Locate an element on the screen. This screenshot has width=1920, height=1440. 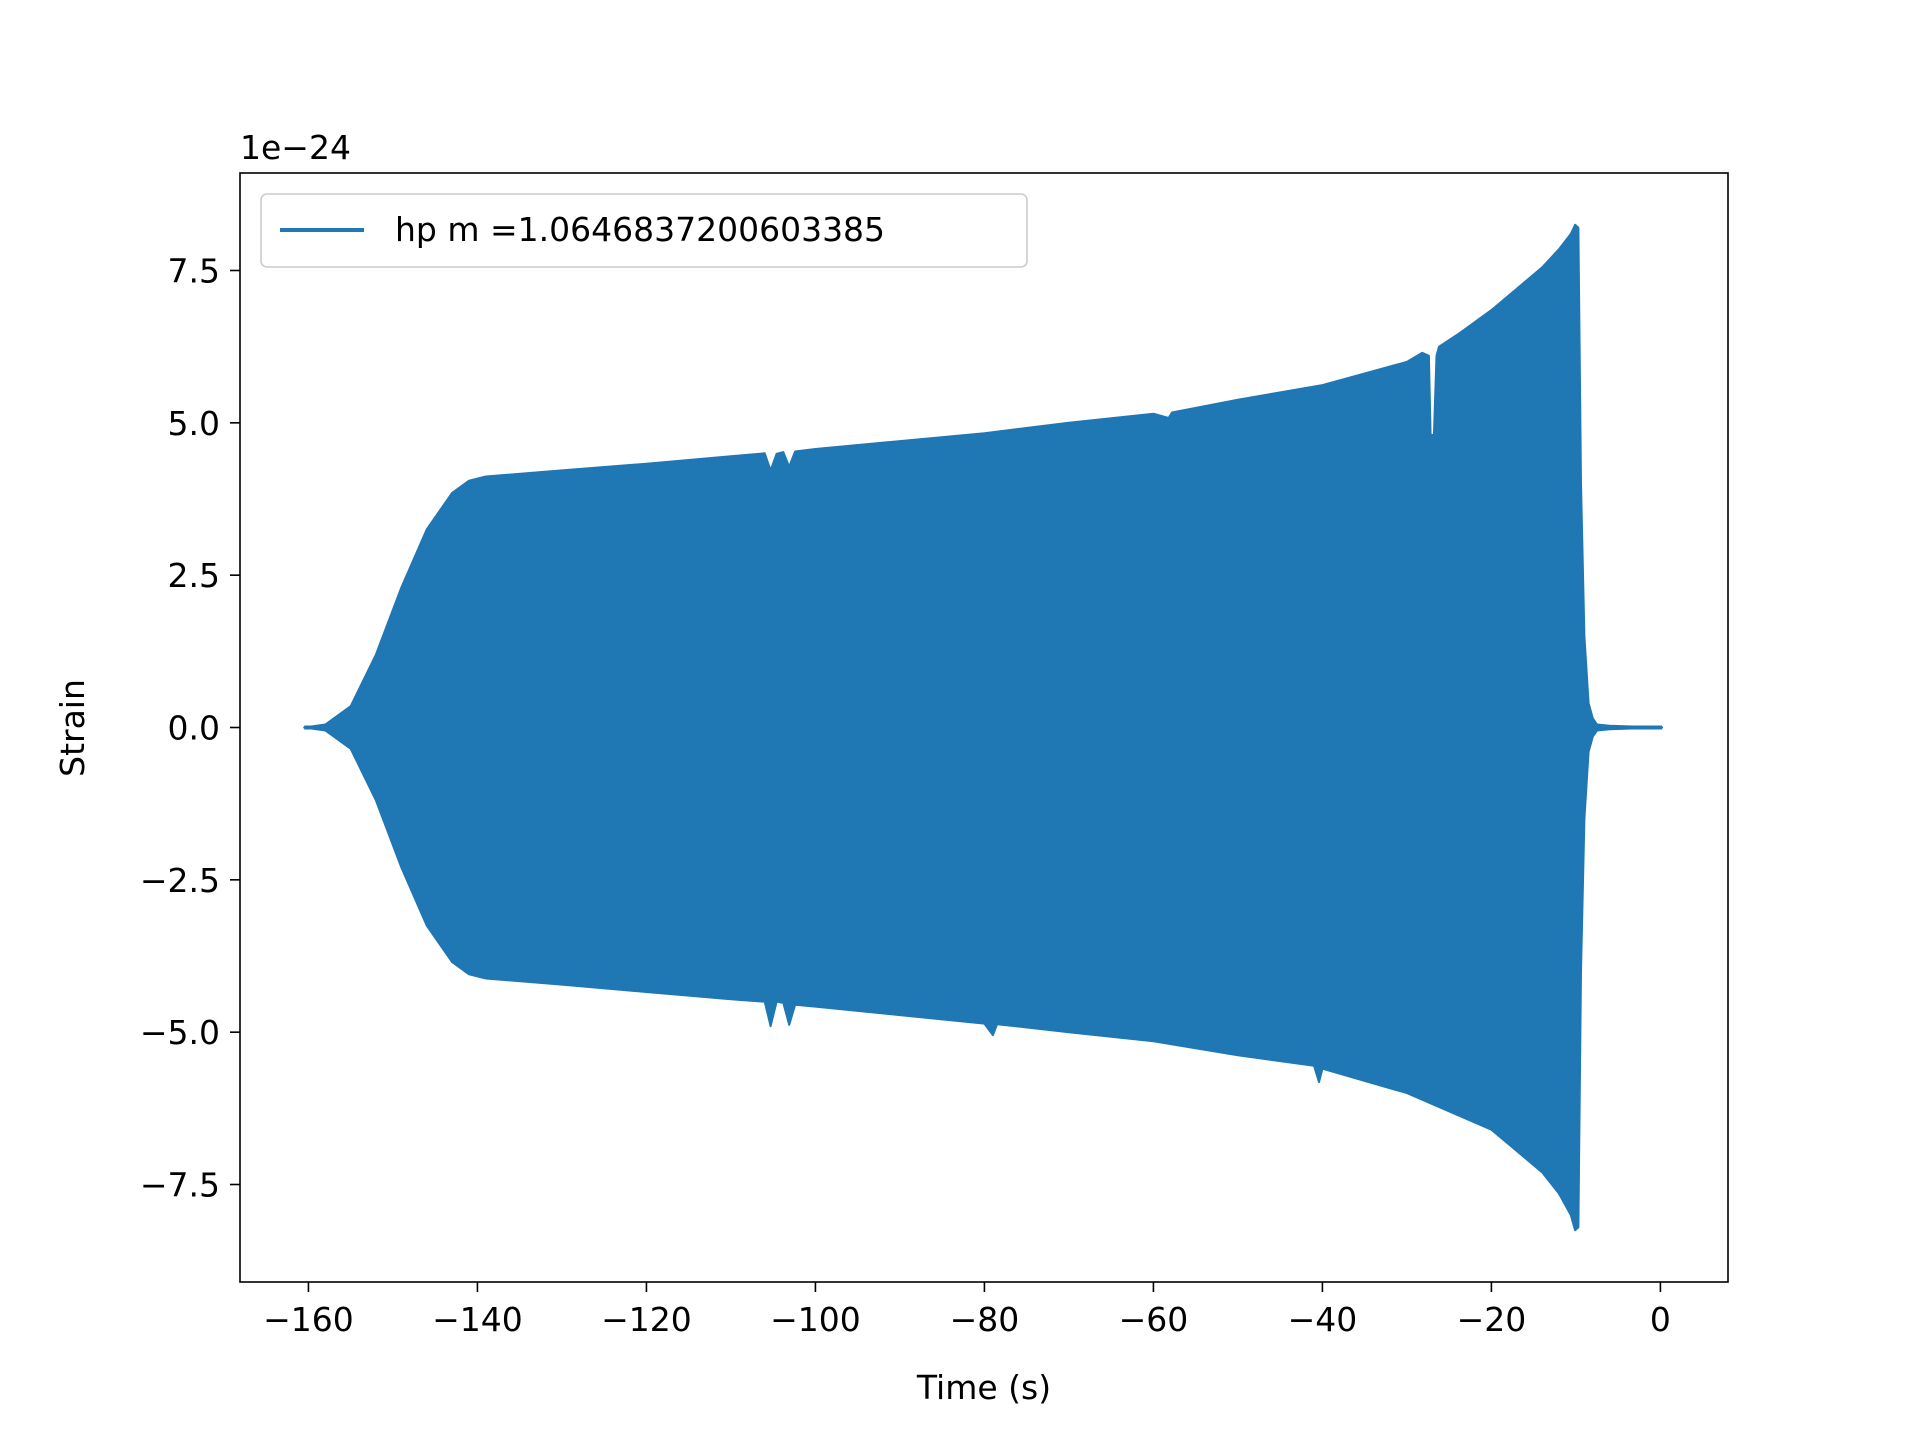
legend: hp m =1.0646837200603385 is located at coordinates (644, 230).